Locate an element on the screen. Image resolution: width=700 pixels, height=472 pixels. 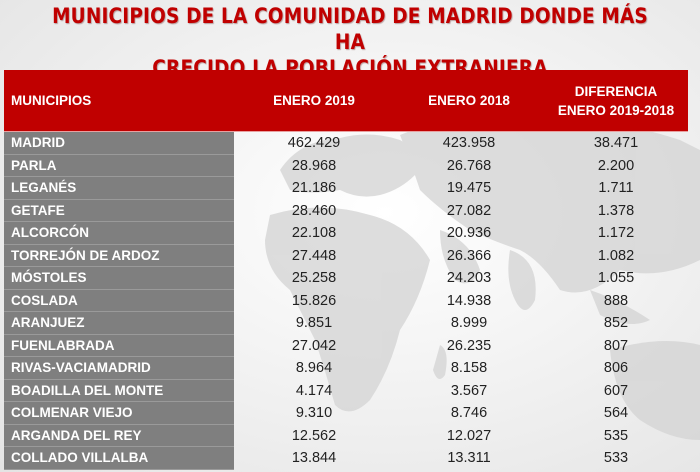
enero-2018-cell: 423.958 is located at coordinates (469, 143).